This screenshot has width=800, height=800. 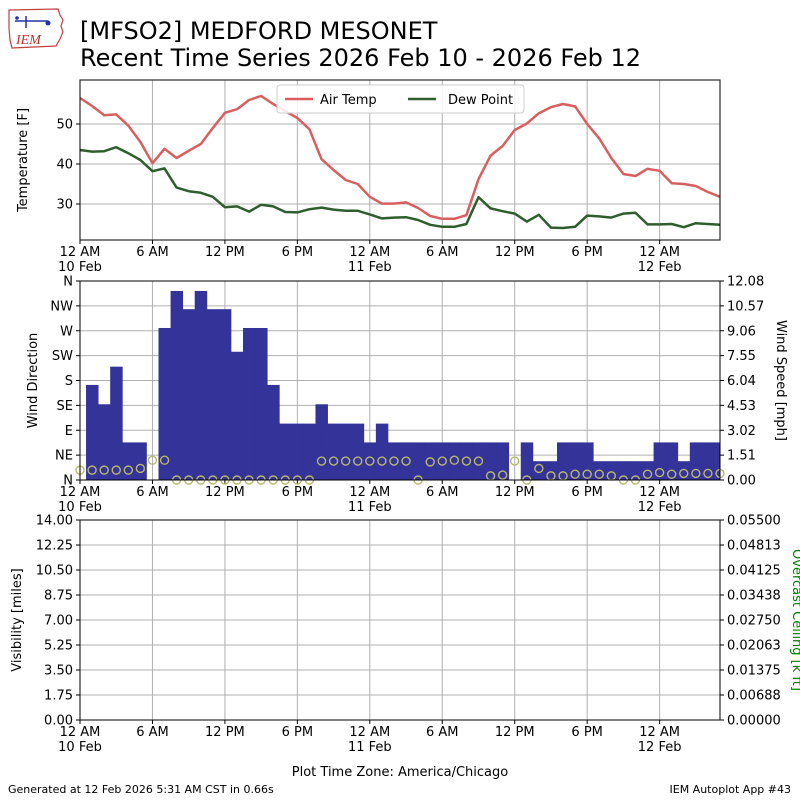 What do you see at coordinates (259, 31) in the screenshot?
I see `chart-title-line-1: [MFSO2] MEDFORD MESONET` at bounding box center [259, 31].